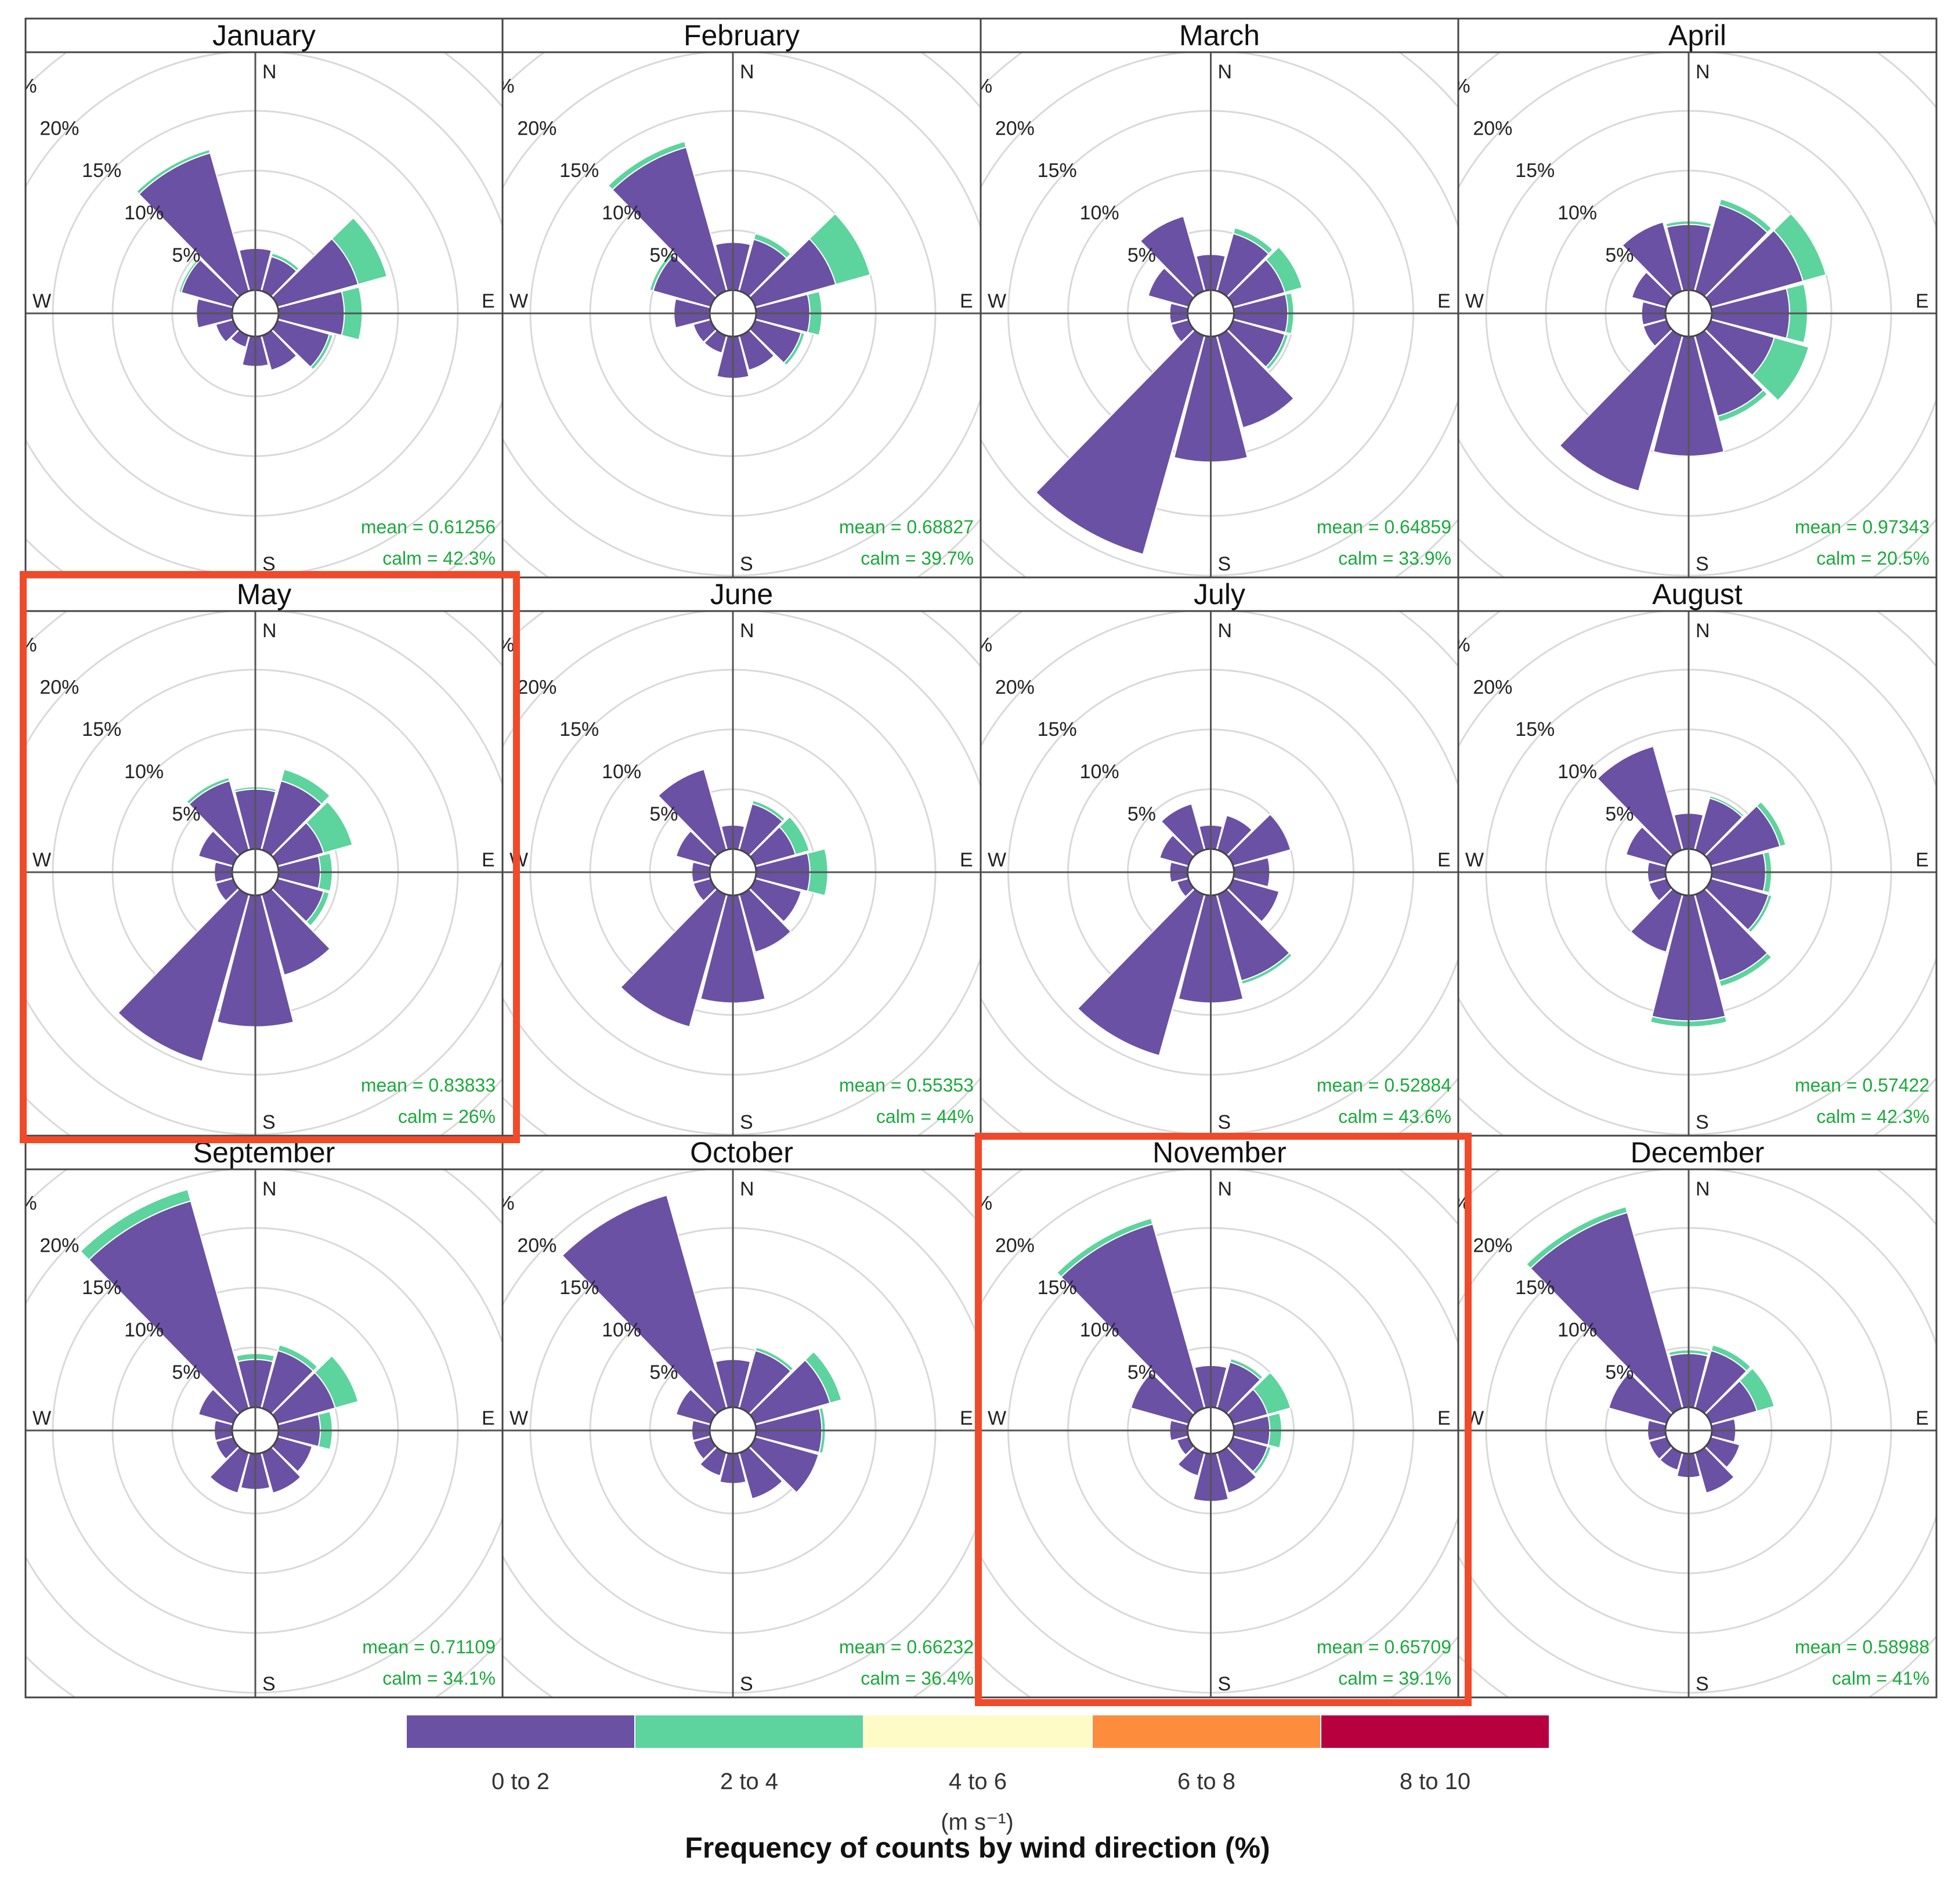 Image resolution: width=1955 pixels, height=1904 pixels. What do you see at coordinates (906, 526) in the screenshot?
I see `mean-label: mean = 0.68827` at bounding box center [906, 526].